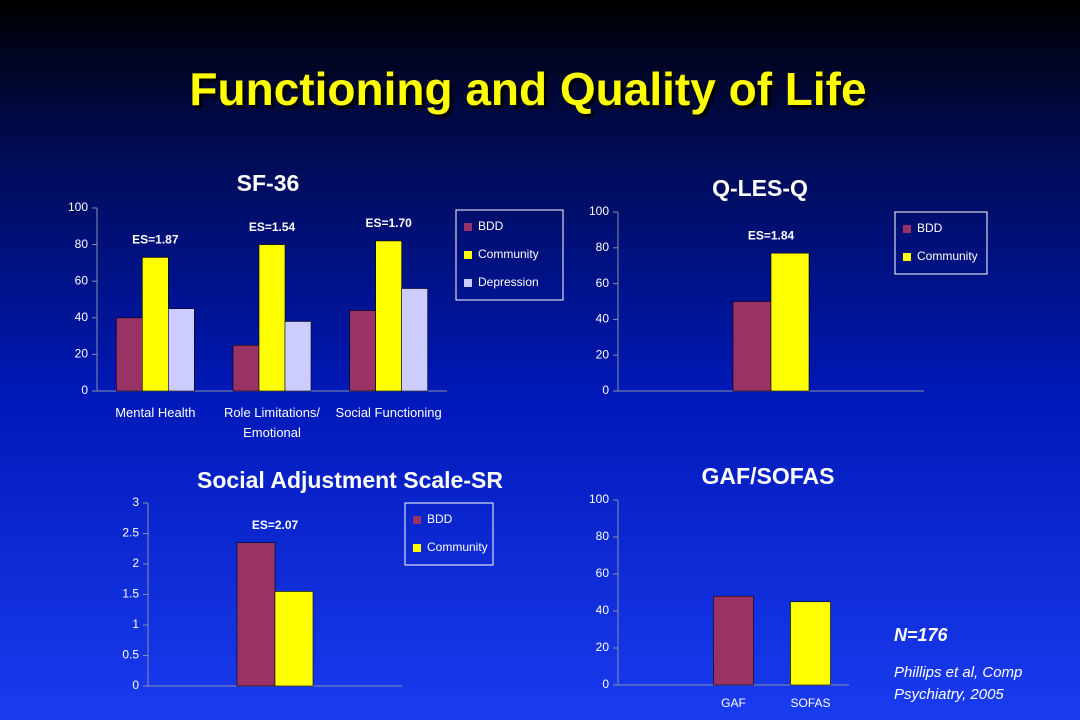 The image size is (1080, 720). I want to click on y-tick-label: 3, so click(135, 502).